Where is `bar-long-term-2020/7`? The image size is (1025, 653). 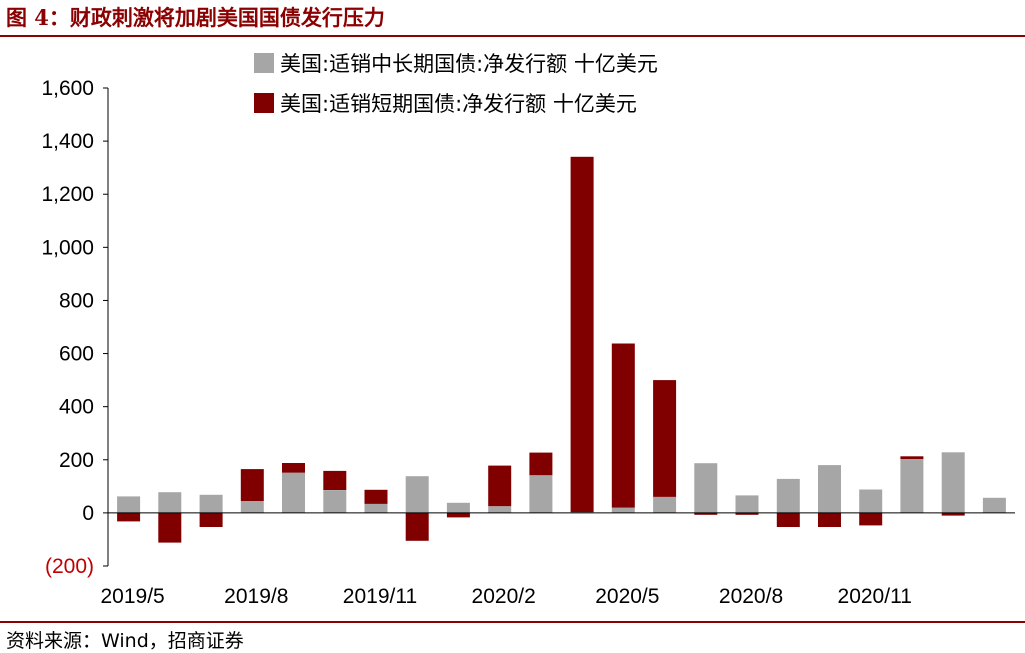 bar-long-term-2020/7 is located at coordinates (706, 488).